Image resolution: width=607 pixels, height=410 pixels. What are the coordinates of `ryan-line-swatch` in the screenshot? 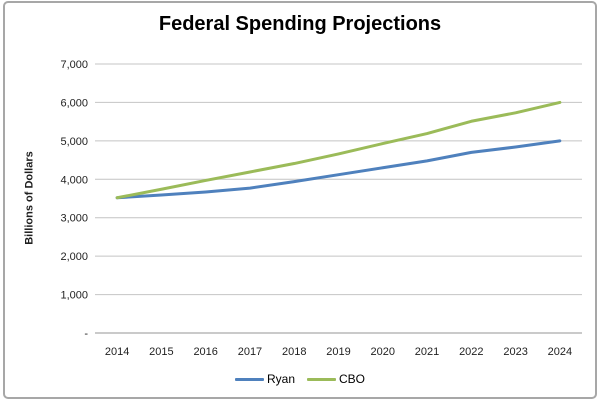 It's located at (249, 379).